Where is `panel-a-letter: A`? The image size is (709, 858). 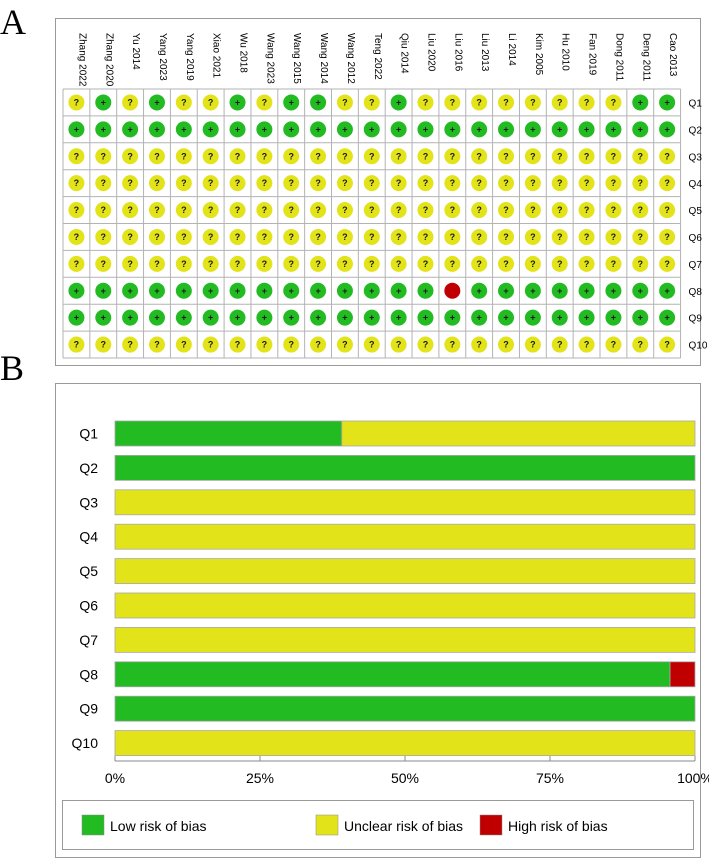
panel-a-letter: A is located at coordinates (13, 22).